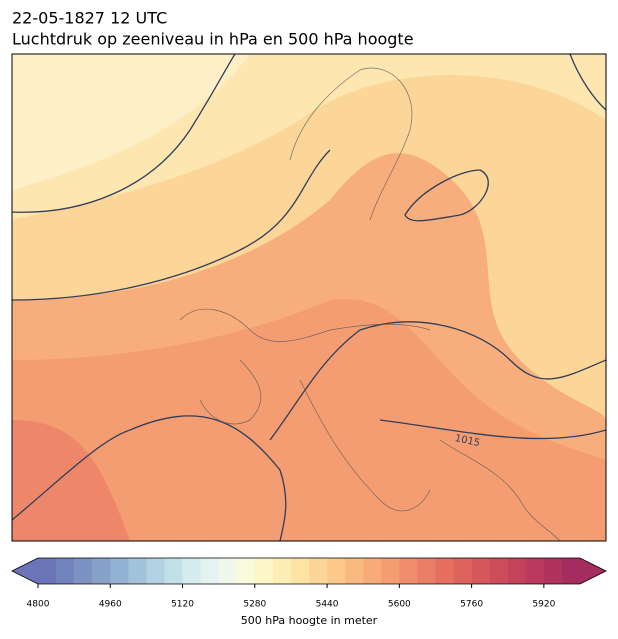 This screenshot has width=618, height=639. What do you see at coordinates (399, 605) in the screenshot?
I see `colorbar-tick-label: 5600` at bounding box center [399, 605].